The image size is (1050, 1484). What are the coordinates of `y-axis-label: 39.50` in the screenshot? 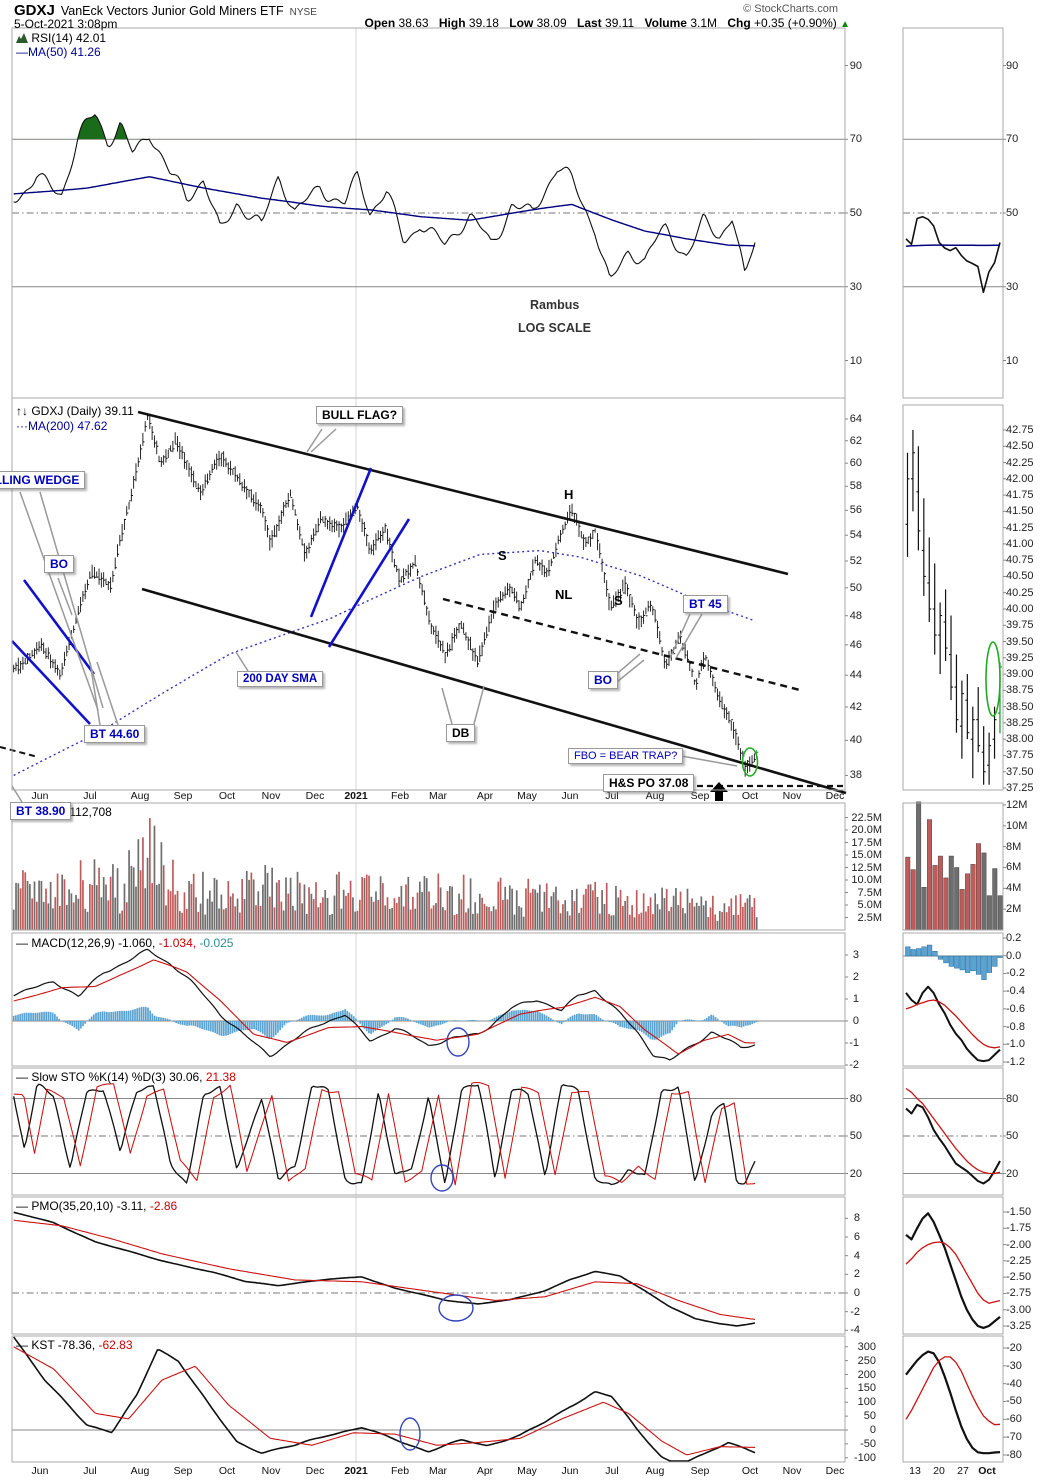 It's located at (1020, 641).